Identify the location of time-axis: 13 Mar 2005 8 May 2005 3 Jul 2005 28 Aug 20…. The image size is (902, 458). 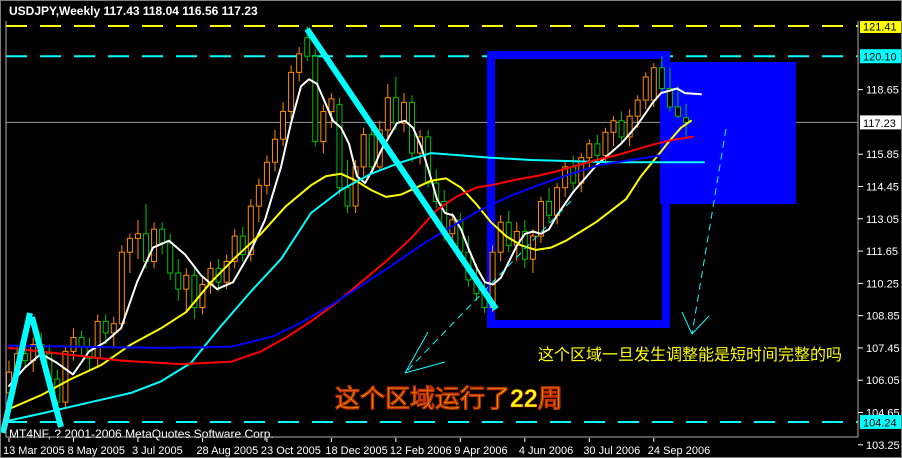
(356, 447).